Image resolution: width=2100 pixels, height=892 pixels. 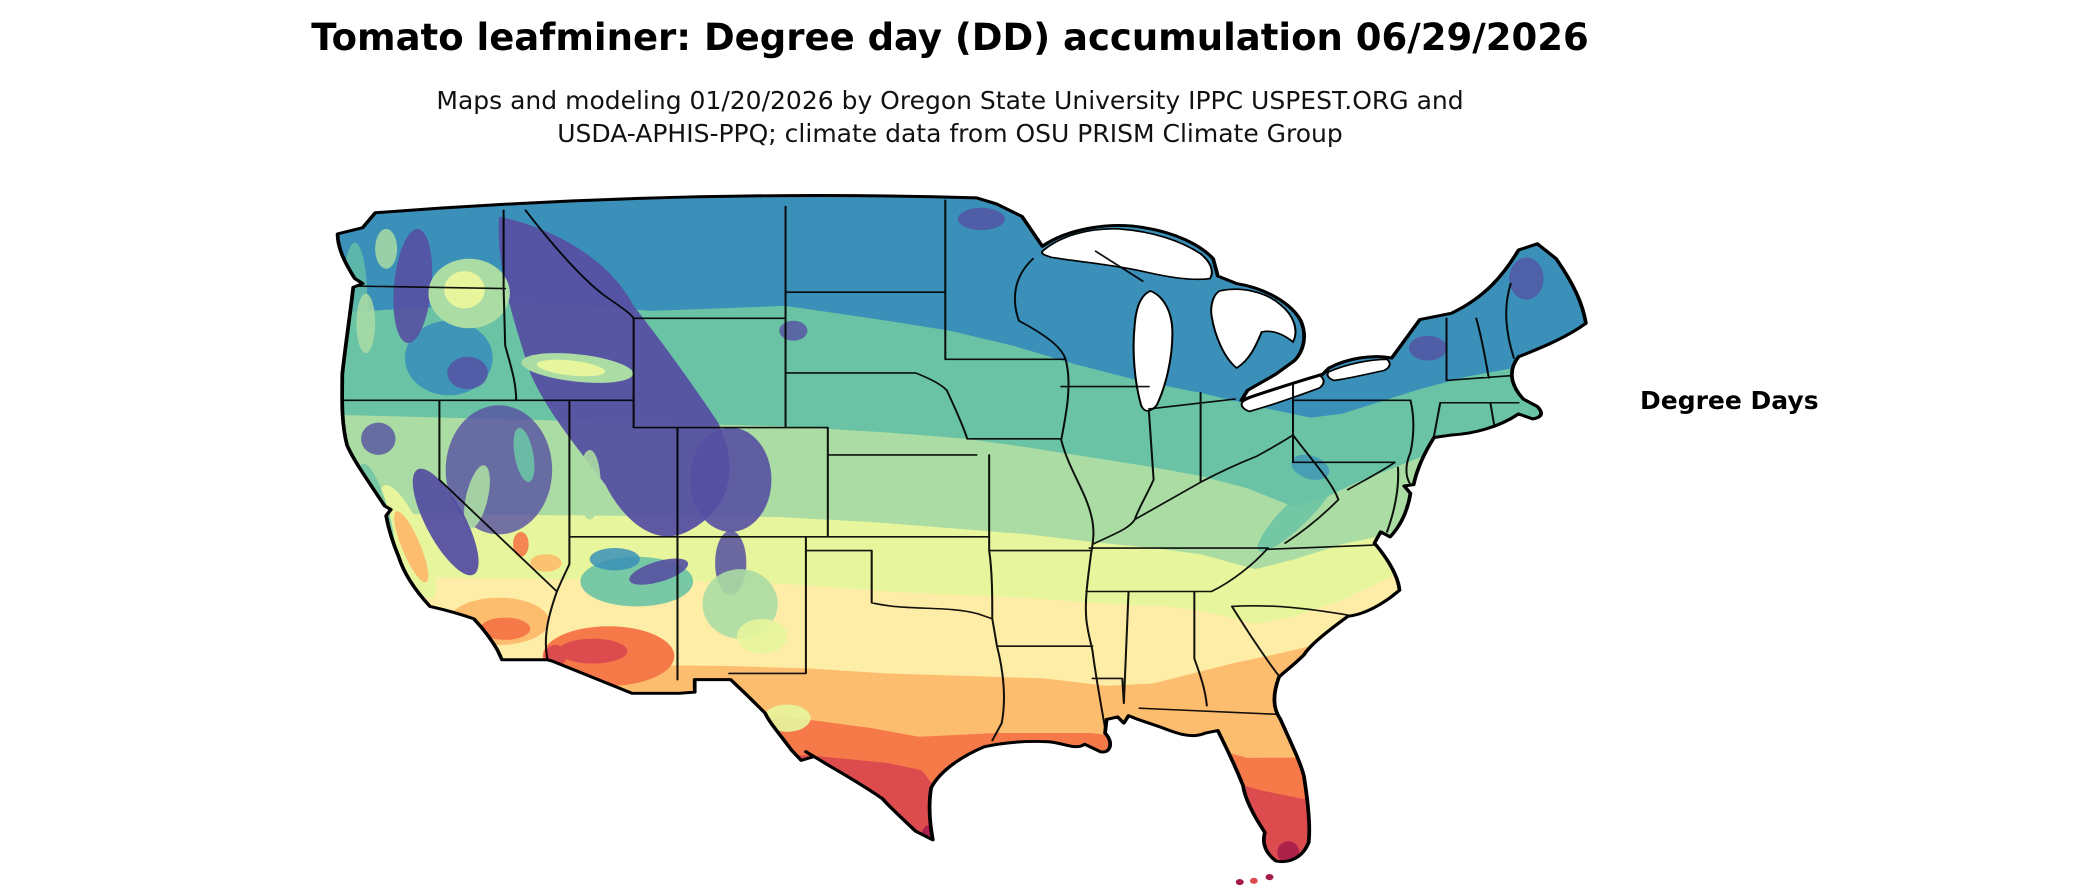 I want to click on colorado-rockies-region, so click(x=731, y=479).